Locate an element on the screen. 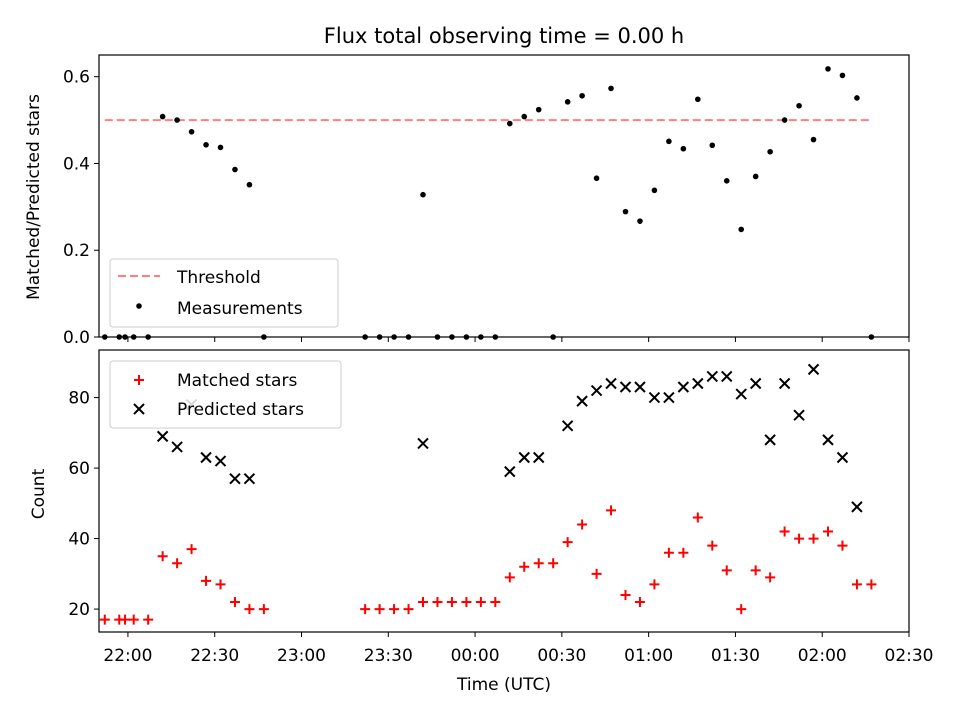 The height and width of the screenshot is (725, 960). y-tick-label: 0.4 is located at coordinates (76, 164).